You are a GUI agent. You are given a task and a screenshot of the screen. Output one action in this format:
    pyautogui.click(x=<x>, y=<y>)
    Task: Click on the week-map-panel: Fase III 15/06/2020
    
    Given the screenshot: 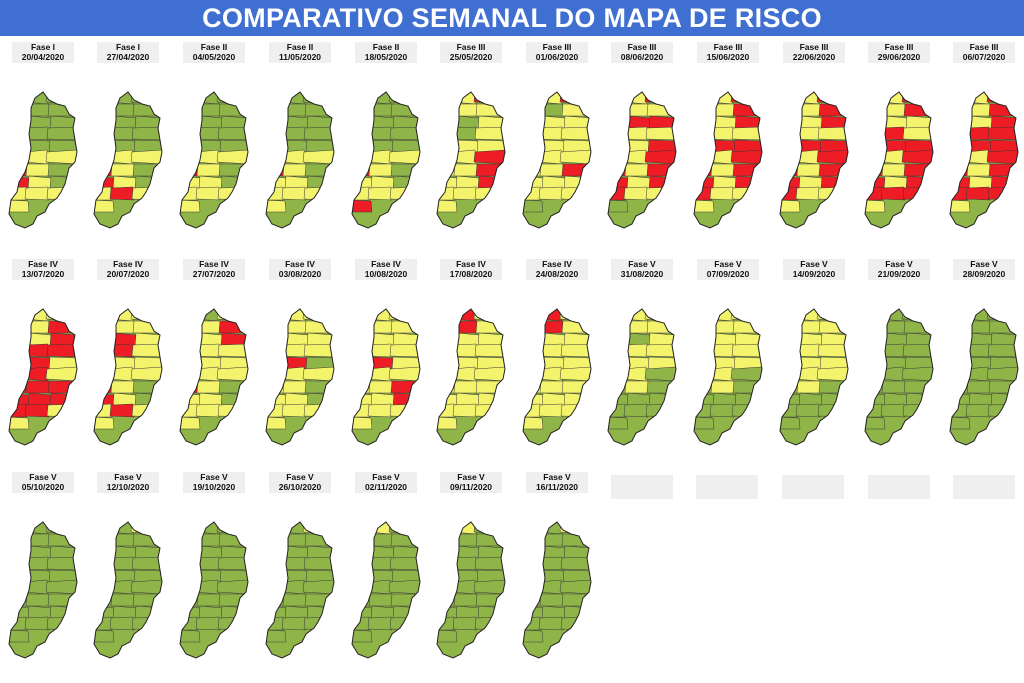 What is the action you would take?
    pyautogui.click(x=733, y=147)
    